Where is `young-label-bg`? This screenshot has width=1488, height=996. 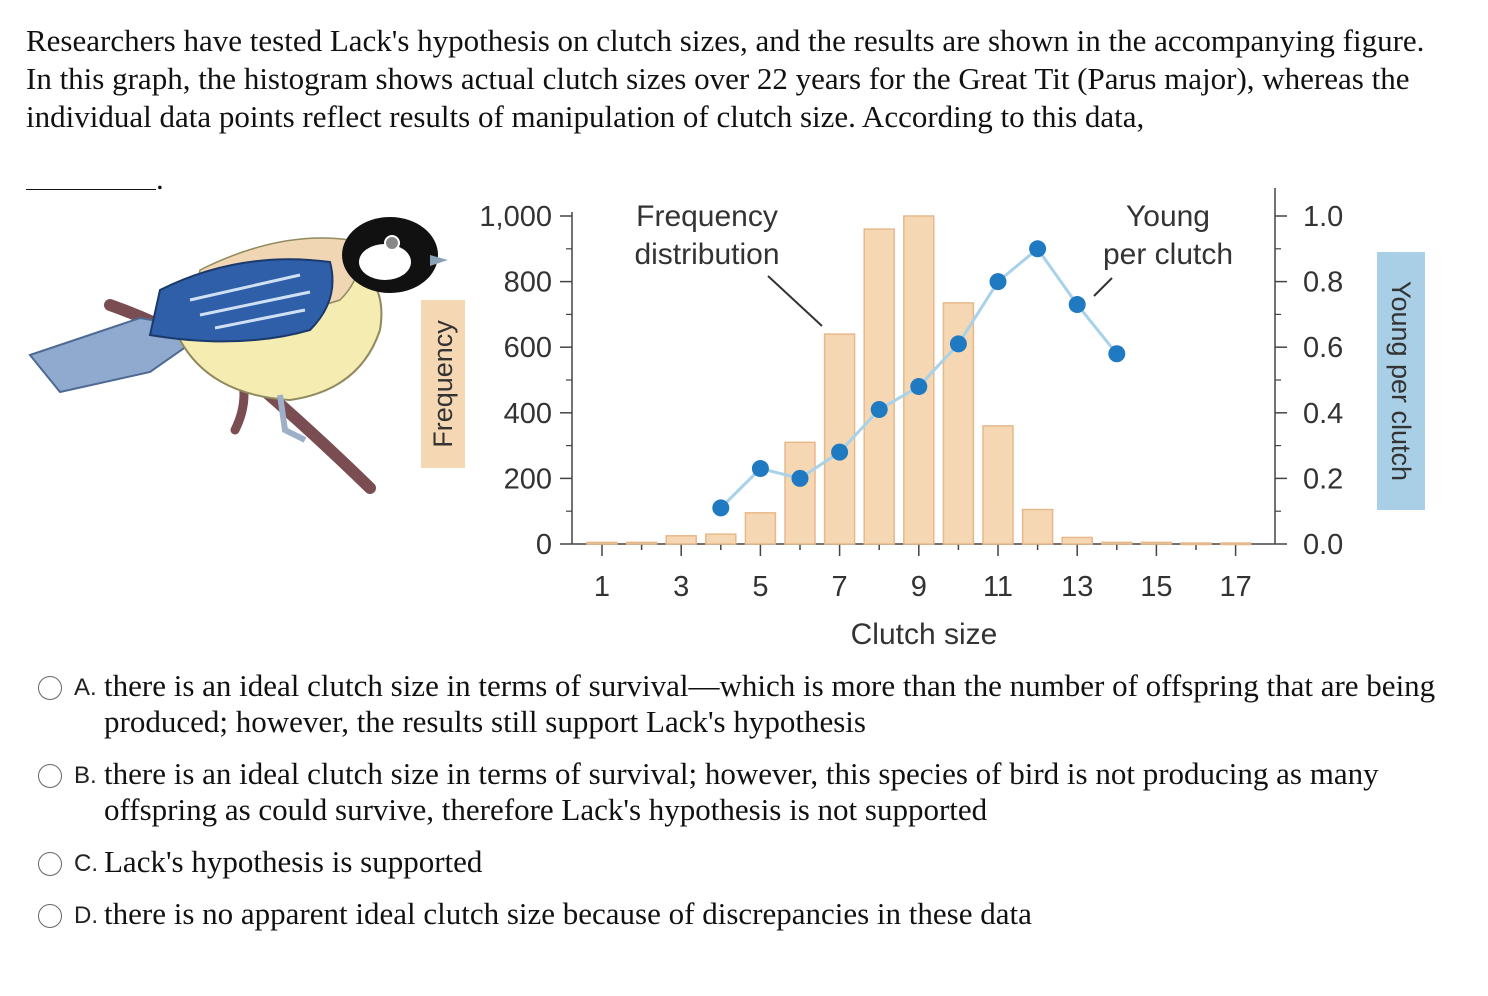 young-label-bg is located at coordinates (1401, 381).